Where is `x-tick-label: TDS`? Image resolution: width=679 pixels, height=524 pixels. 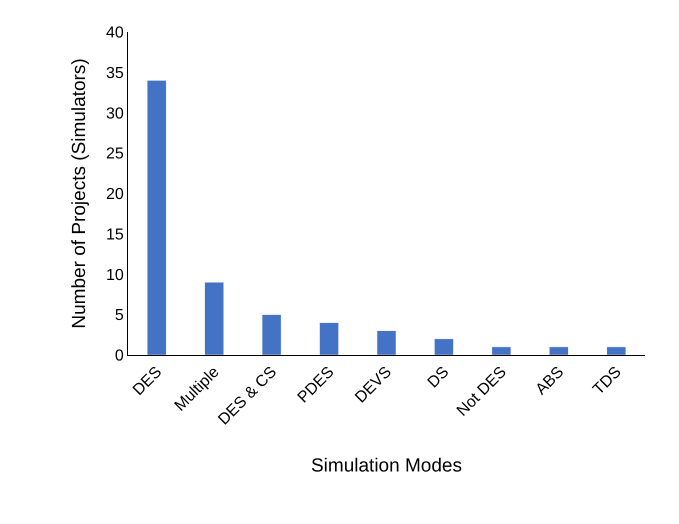 x-tick-label: TDS is located at coordinates (607, 381).